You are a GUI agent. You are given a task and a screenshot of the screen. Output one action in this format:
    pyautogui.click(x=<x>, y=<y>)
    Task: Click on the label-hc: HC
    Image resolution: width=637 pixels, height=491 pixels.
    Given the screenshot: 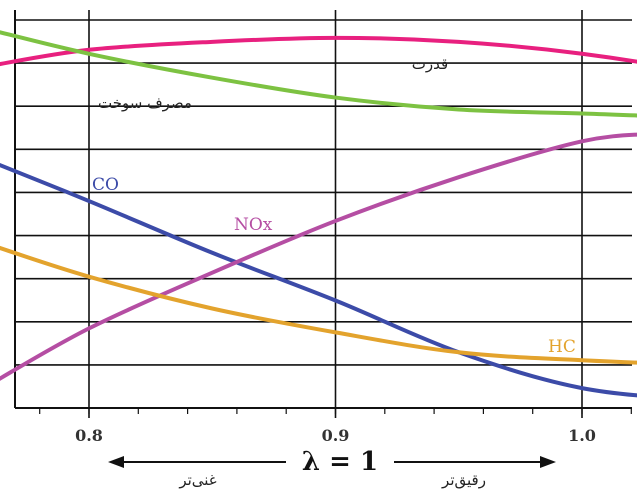 What is the action you would take?
    pyautogui.click(x=562, y=347)
    